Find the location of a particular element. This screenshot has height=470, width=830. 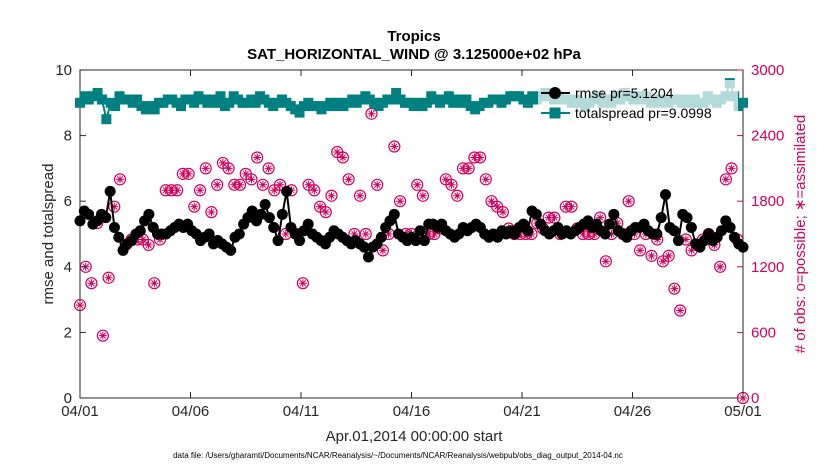

legend-spread-marker is located at coordinates (555, 113).